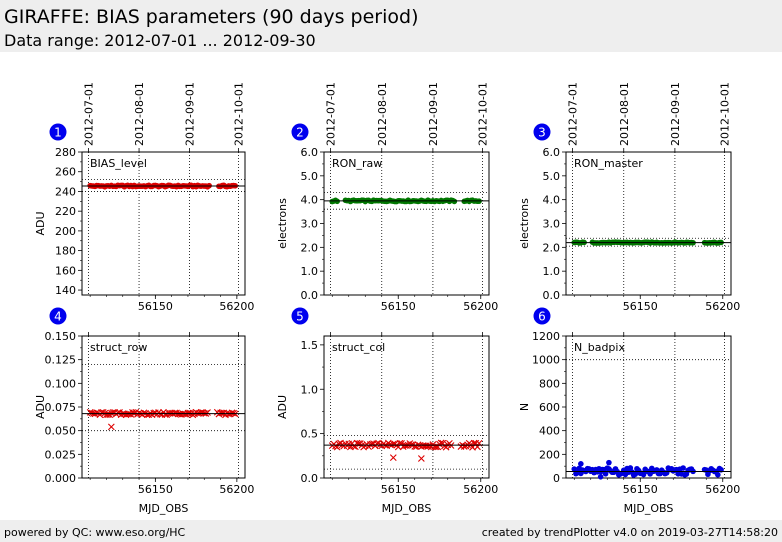 The height and width of the screenshot is (542, 782). I want to click on panel-label: N_badpix, so click(599, 347).